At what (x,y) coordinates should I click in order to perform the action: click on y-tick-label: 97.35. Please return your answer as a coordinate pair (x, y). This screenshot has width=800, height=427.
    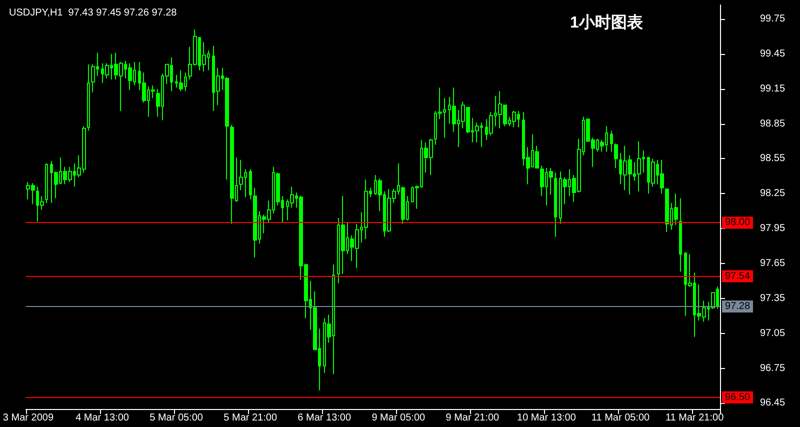
    Looking at the image, I should click on (773, 298).